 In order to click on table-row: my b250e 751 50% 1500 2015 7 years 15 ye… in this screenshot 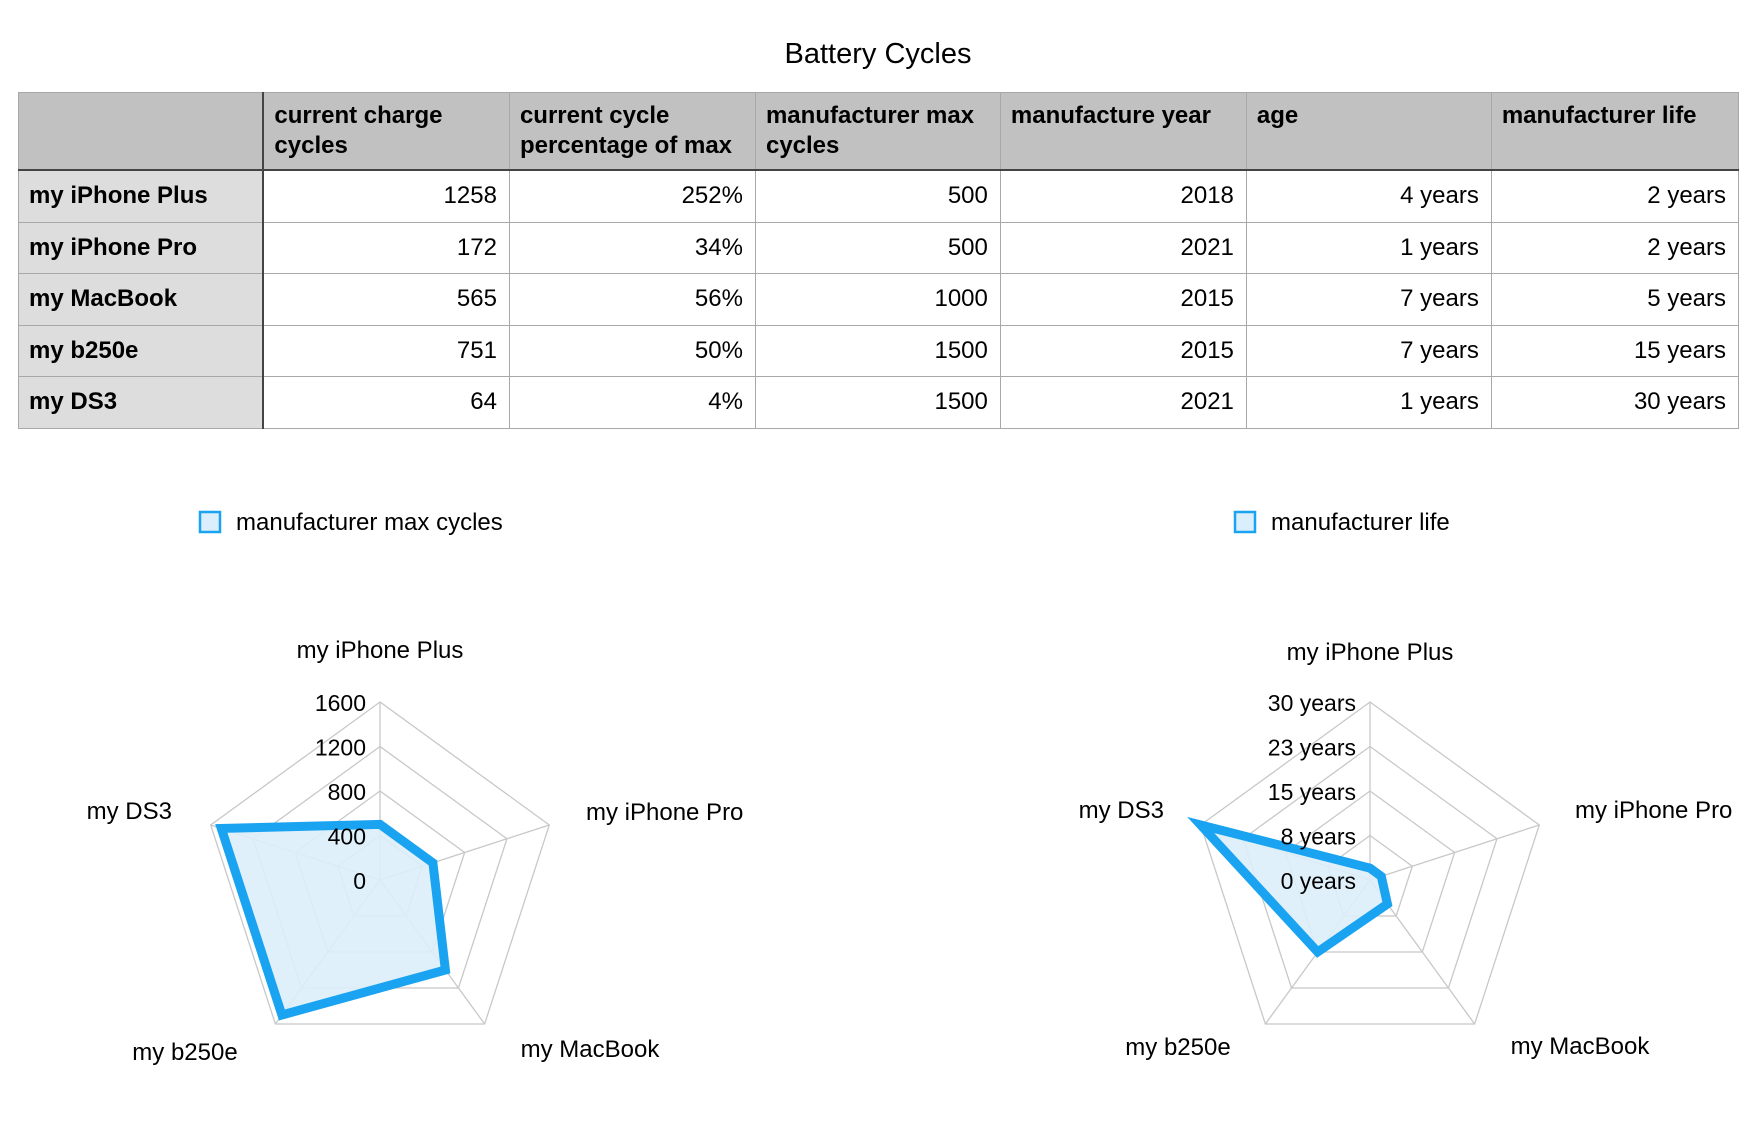, I will do `click(879, 350)`.